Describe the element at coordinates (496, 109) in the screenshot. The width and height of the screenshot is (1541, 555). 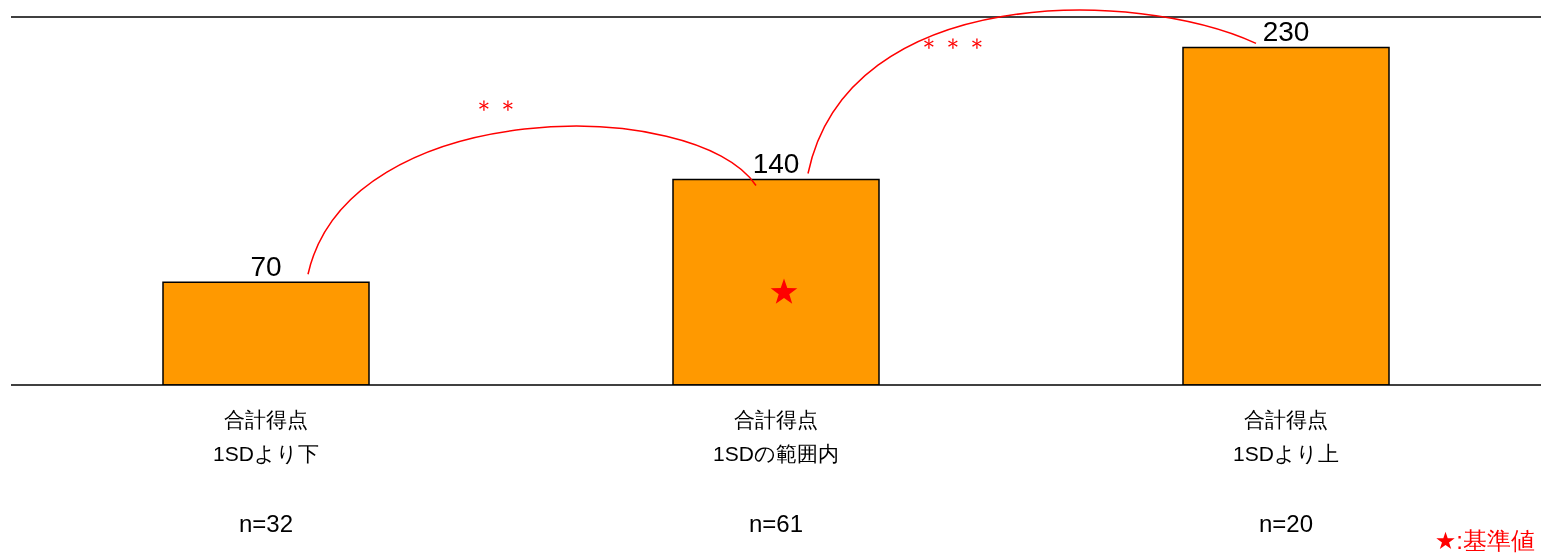
I see `annotation: ＊＊` at that location.